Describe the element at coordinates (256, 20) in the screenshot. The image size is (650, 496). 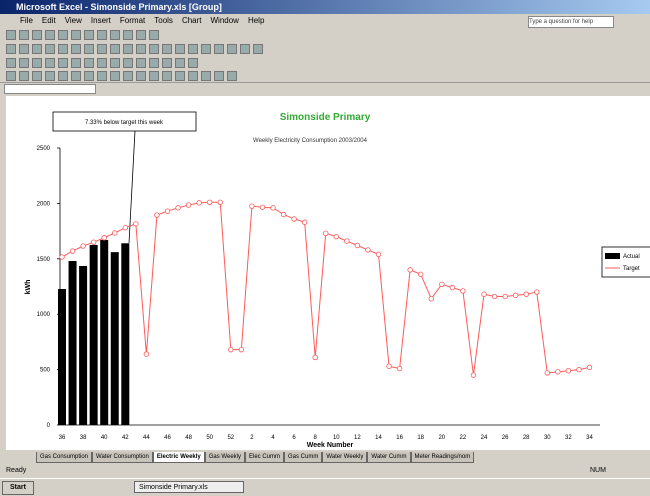
I see `menu-item: Help` at that location.